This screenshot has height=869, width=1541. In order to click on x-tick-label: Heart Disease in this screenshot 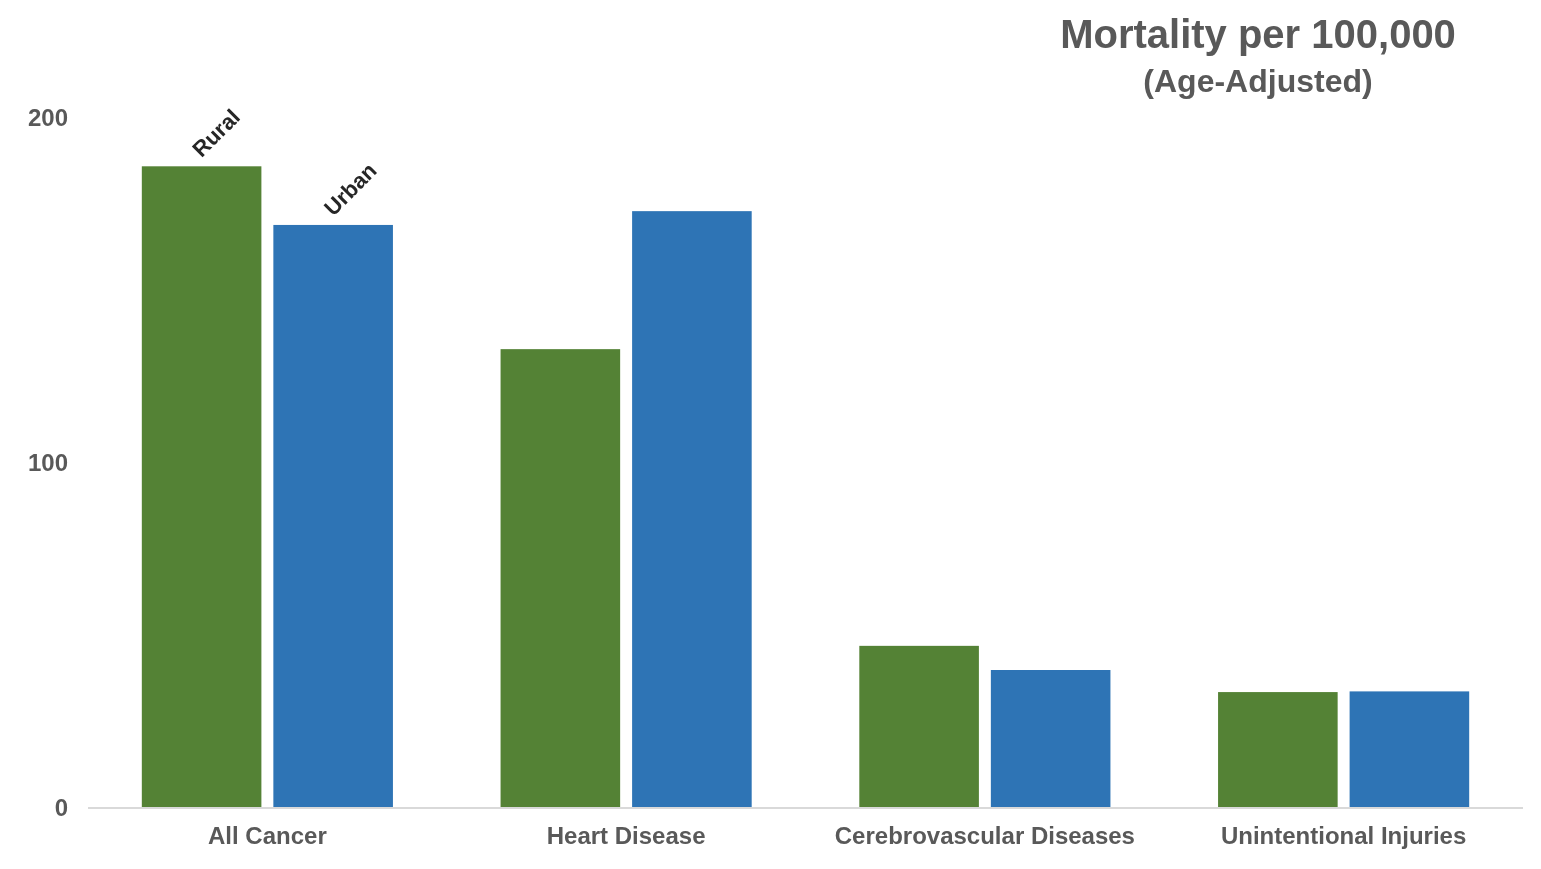, I will do `click(626, 835)`.